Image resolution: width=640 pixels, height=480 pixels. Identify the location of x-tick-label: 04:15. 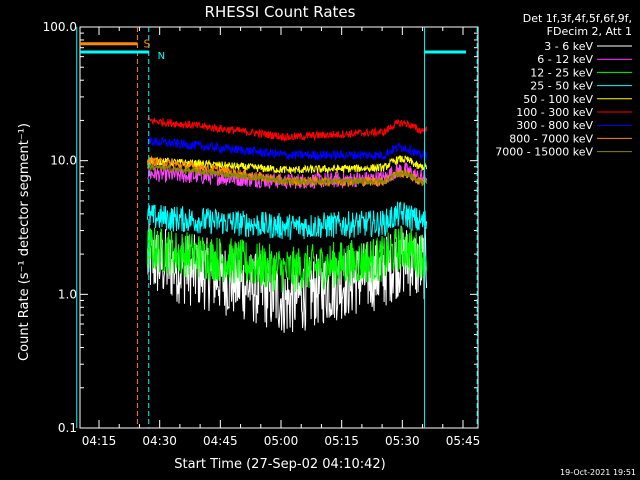
(99, 441).